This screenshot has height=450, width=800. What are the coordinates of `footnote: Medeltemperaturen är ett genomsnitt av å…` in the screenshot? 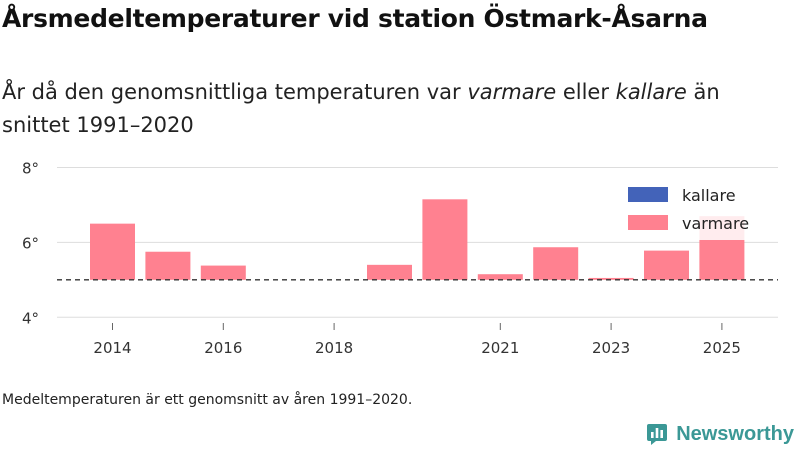 It's located at (207, 400).